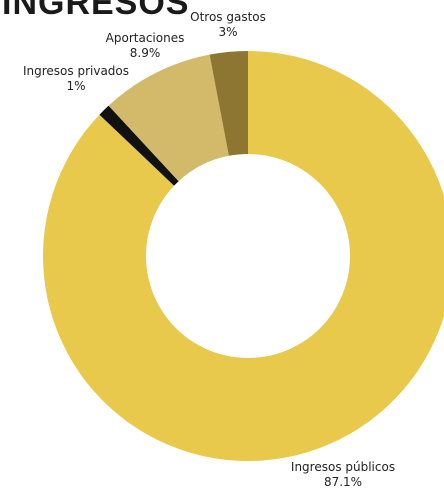 The height and width of the screenshot is (489, 444). Describe the element at coordinates (145, 38) in the screenshot. I see `slice-label: Aportaciones` at that location.